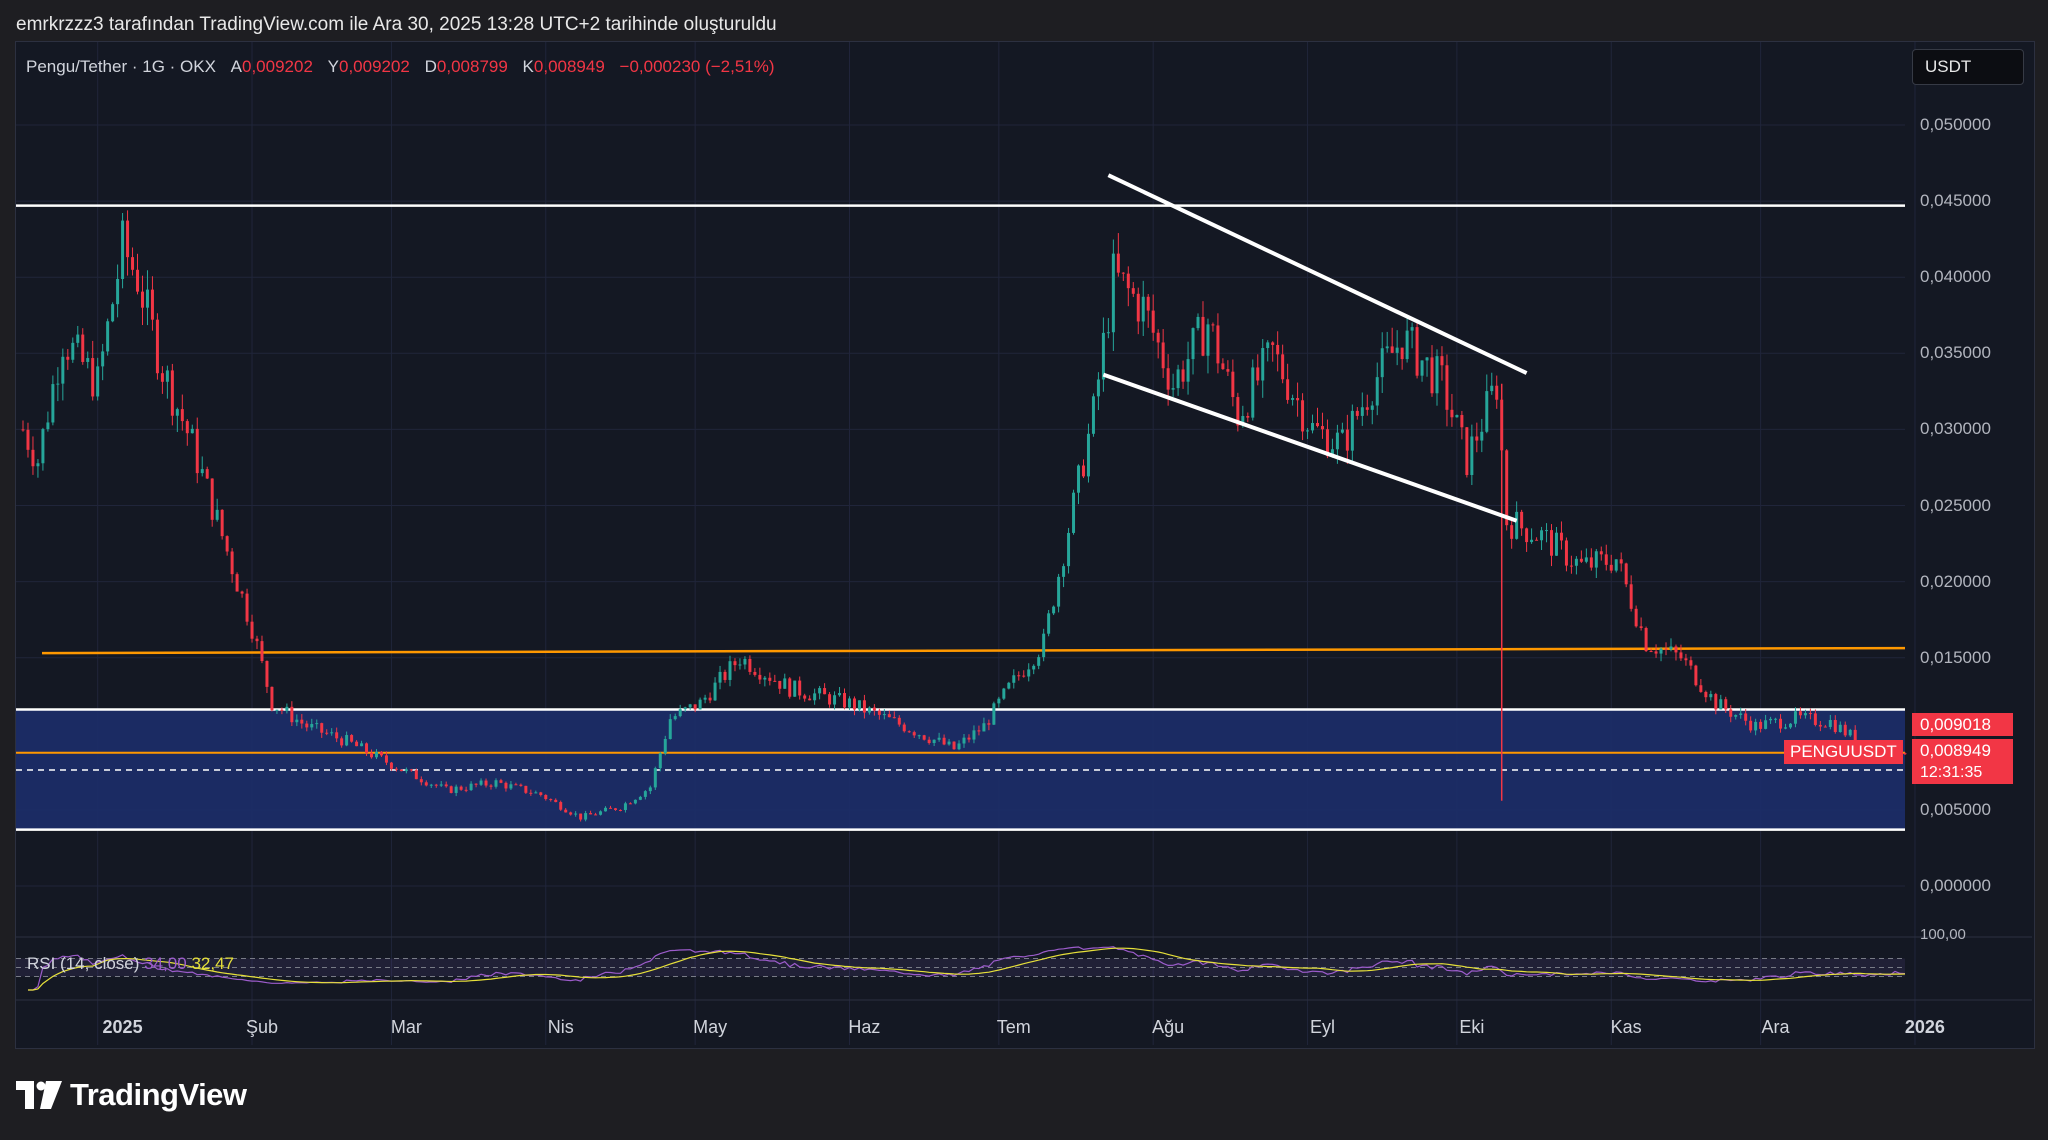 Image resolution: width=2048 pixels, height=1140 pixels. Describe the element at coordinates (83, 963) in the screenshot. I see `rsi-title: RSI (14, close)` at that location.